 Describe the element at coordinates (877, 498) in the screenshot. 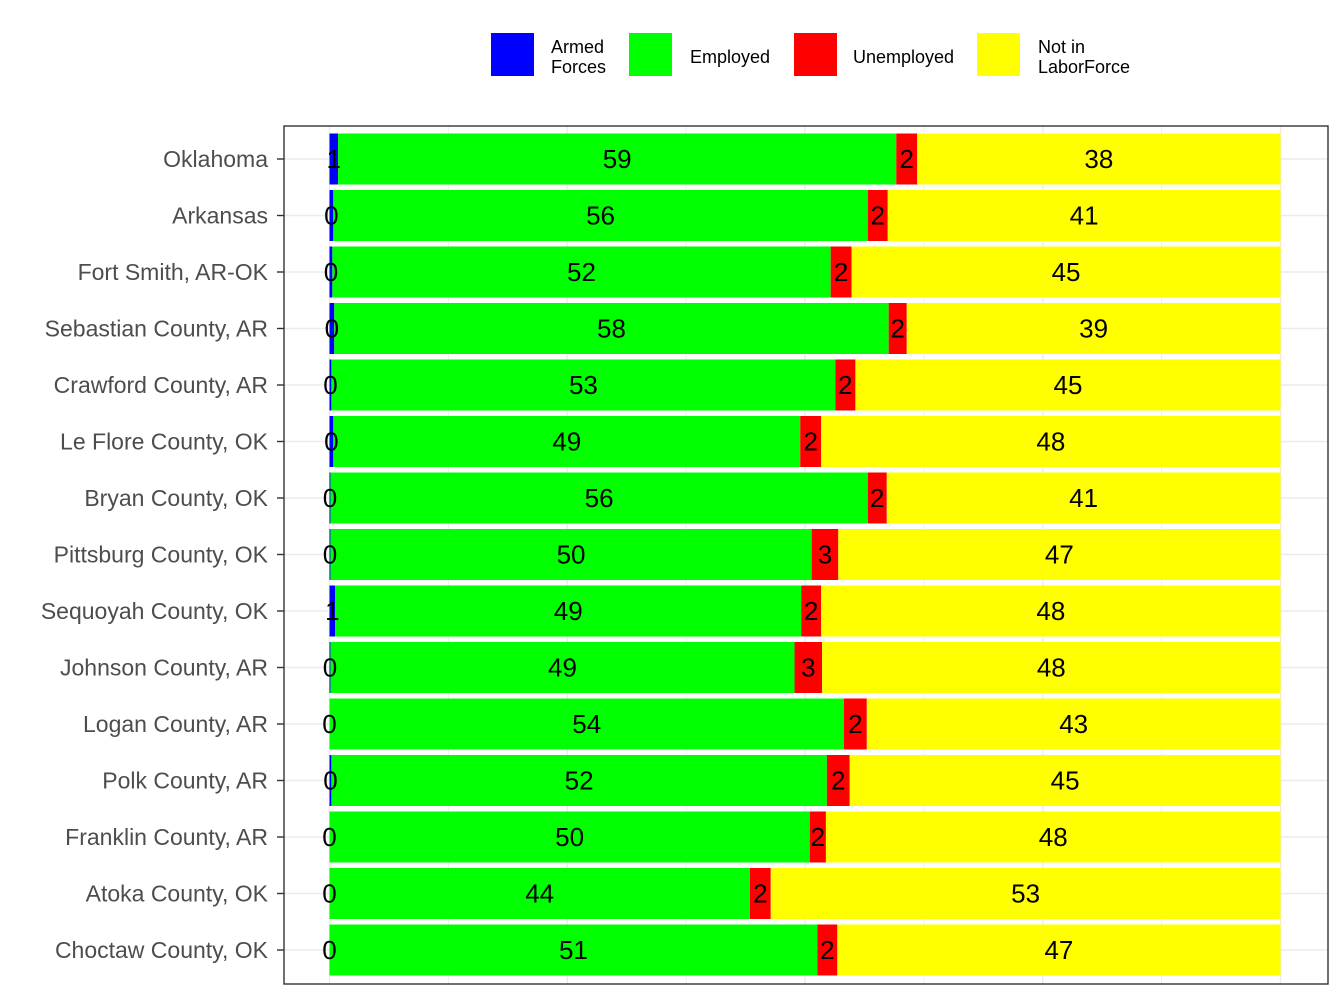

I see `data-label-unemployed-bryan-county-ok: 2` at that location.